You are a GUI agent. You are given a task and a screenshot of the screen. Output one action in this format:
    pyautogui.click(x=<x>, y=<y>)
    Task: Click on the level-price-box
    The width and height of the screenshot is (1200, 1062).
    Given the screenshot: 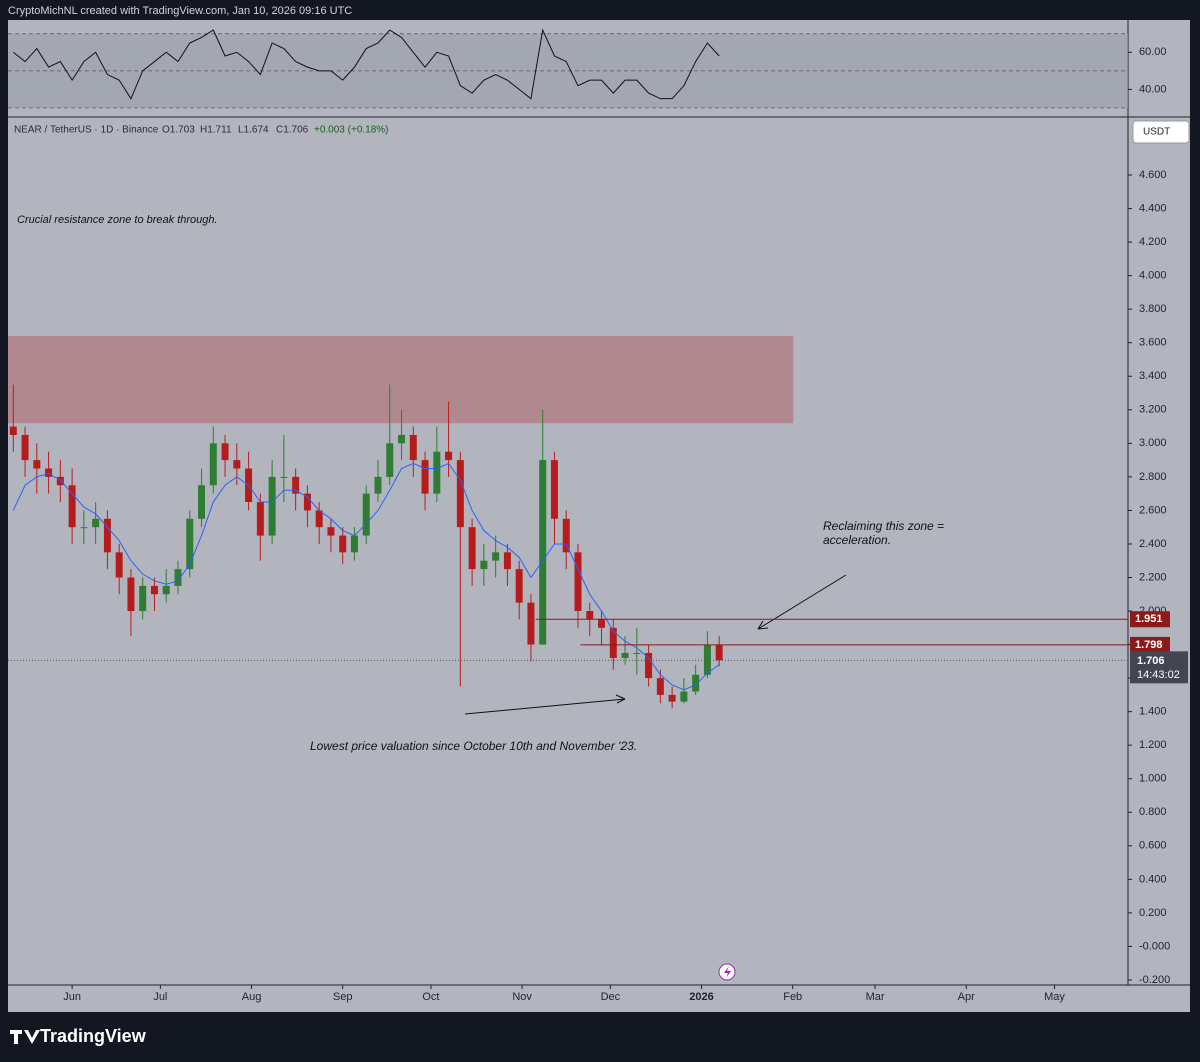 What is the action you would take?
    pyautogui.click(x=1150, y=619)
    